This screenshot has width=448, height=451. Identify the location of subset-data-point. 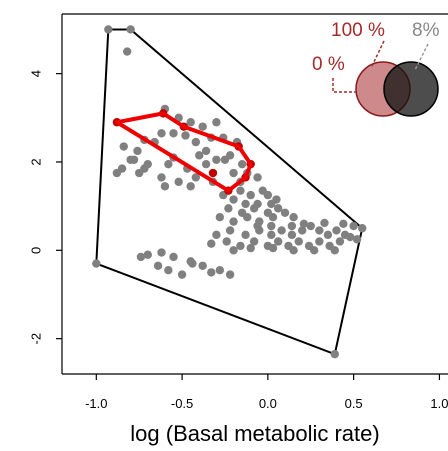
(213, 173).